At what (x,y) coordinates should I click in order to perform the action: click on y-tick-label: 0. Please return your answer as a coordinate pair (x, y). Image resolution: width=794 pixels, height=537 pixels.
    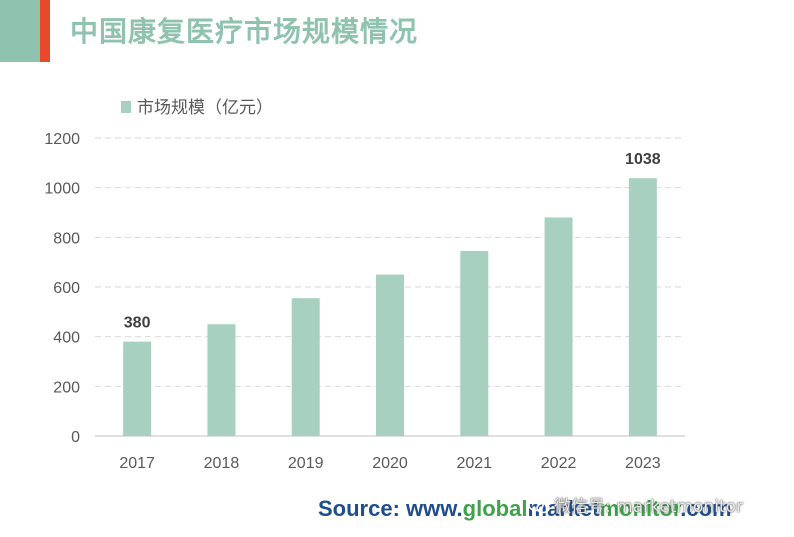
    Looking at the image, I should click on (75, 437).